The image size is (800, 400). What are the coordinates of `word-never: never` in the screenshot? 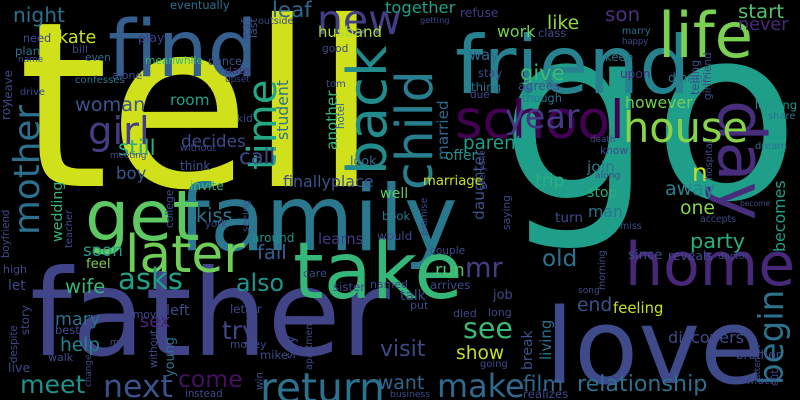 It's located at (763, 25).